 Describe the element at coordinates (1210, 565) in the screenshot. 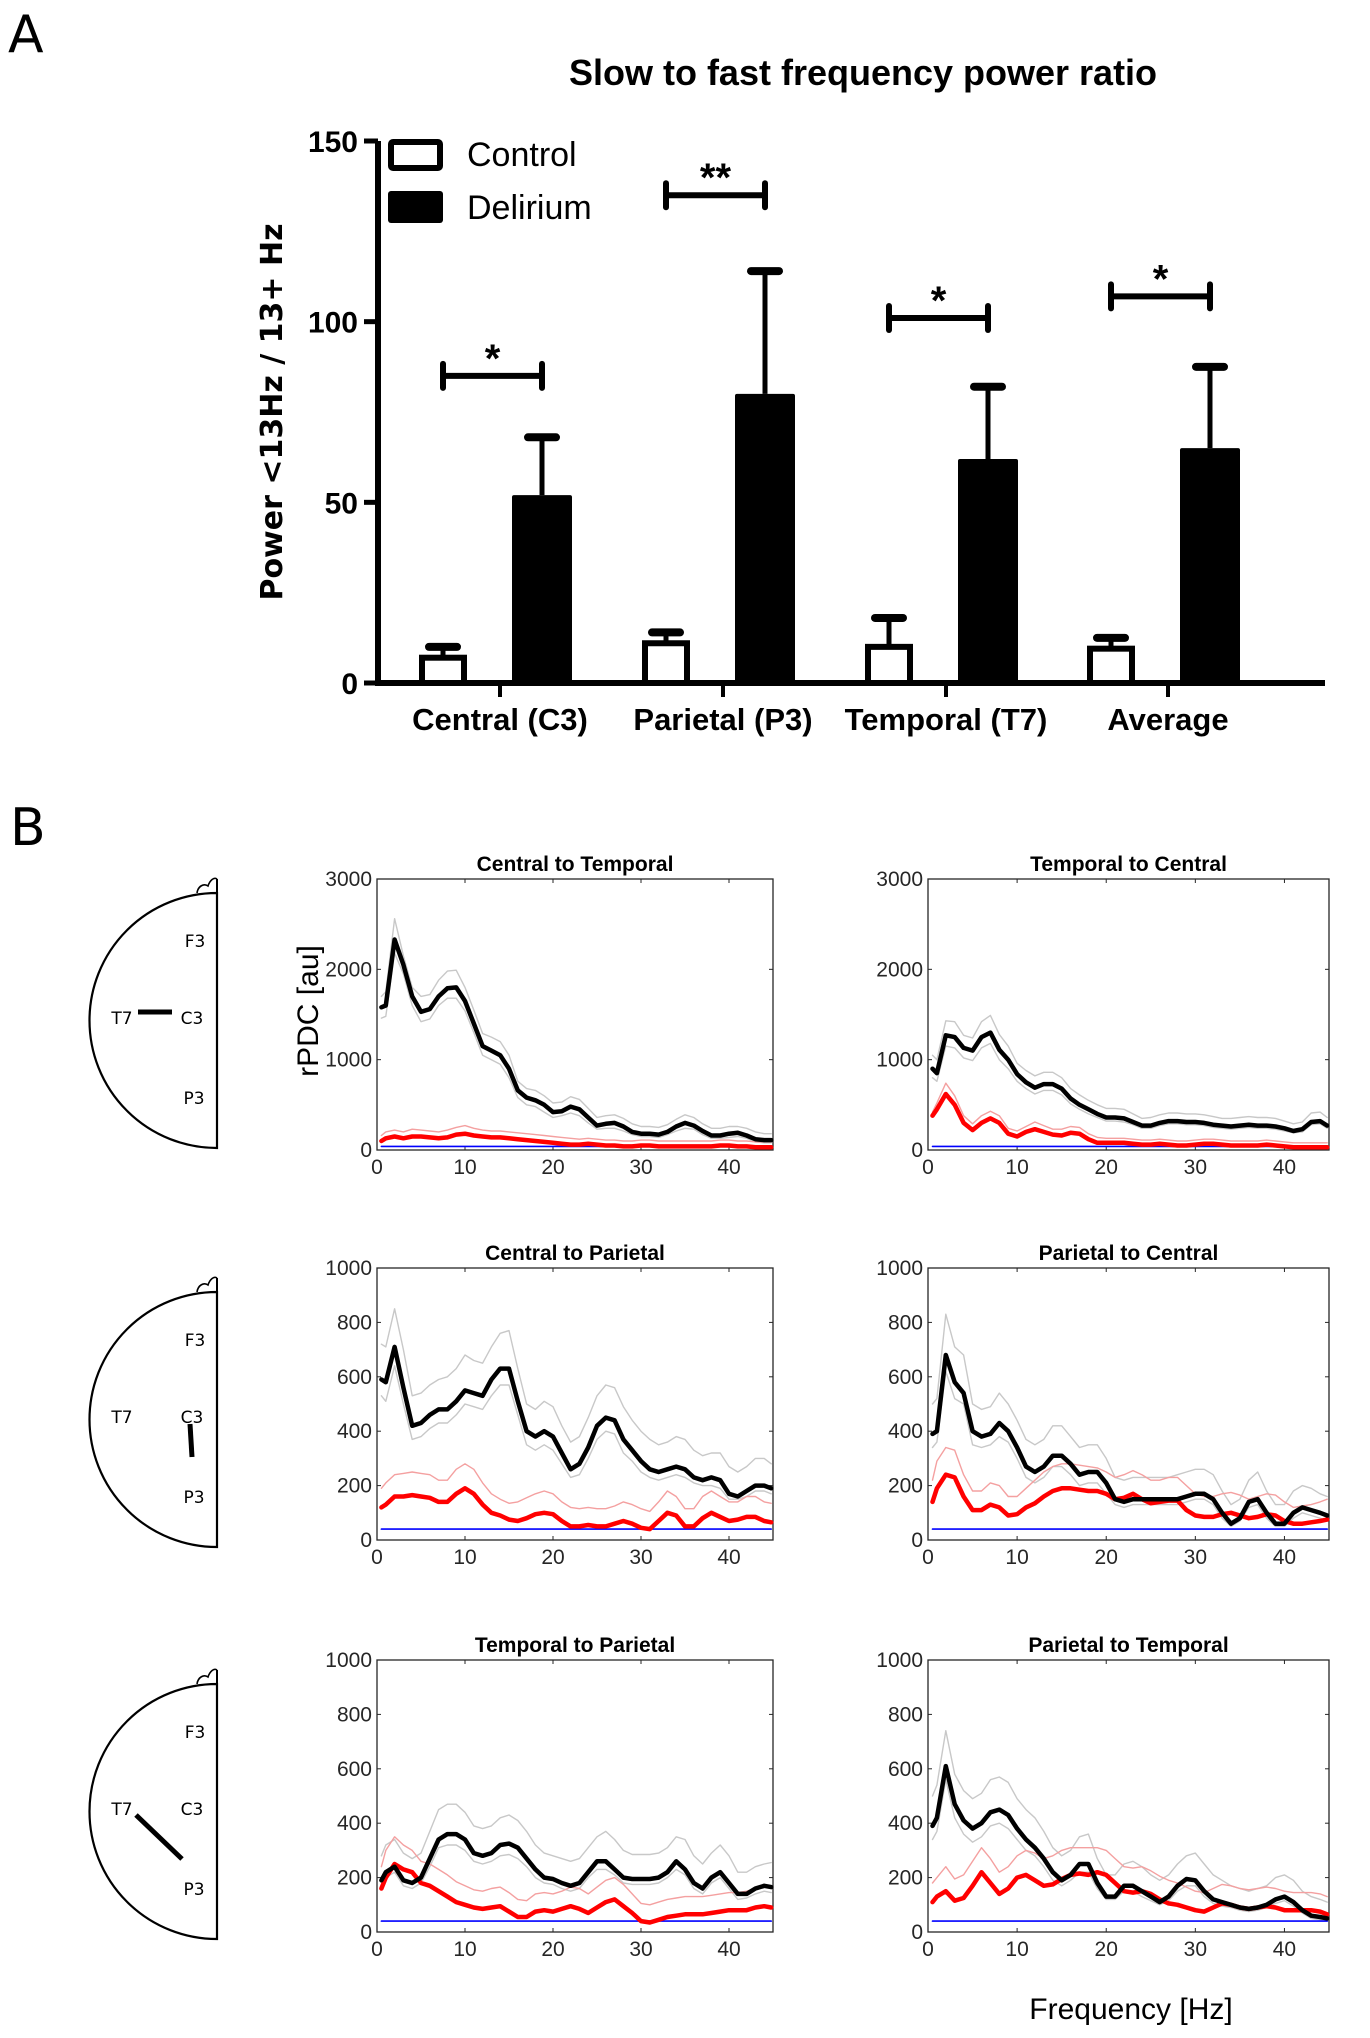

I see `bar-delirium-average` at that location.